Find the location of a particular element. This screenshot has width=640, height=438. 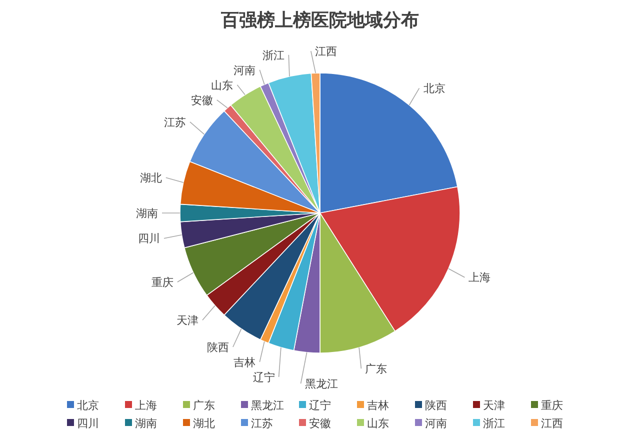

slice-label: 四川 is located at coordinates (149, 239).